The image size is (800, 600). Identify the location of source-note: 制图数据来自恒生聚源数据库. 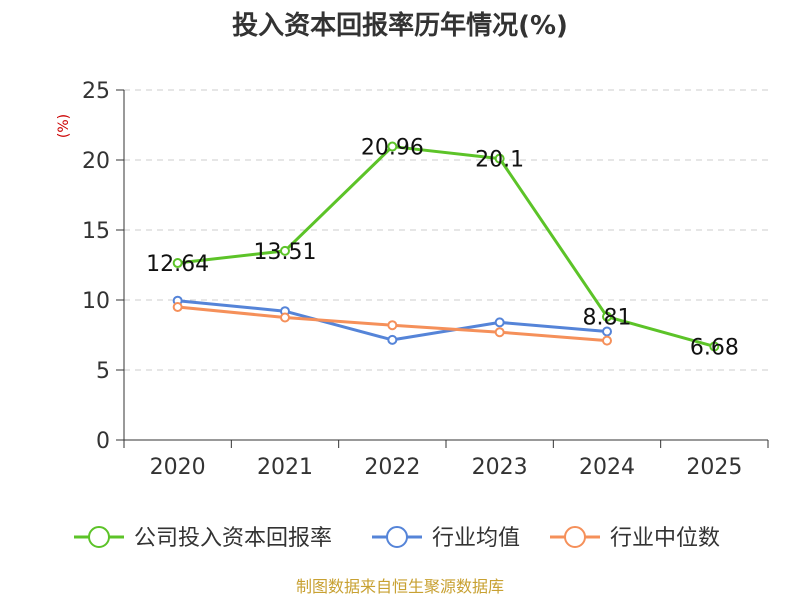
(400, 586).